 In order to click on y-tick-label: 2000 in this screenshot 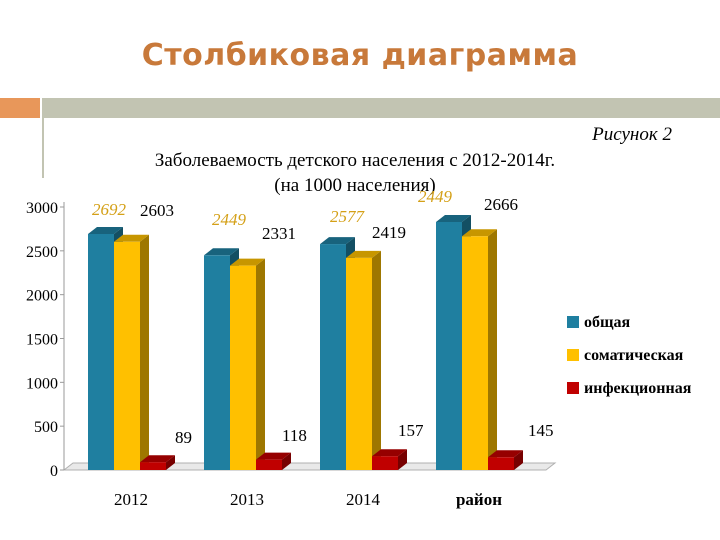, I will do `click(42, 296)`.